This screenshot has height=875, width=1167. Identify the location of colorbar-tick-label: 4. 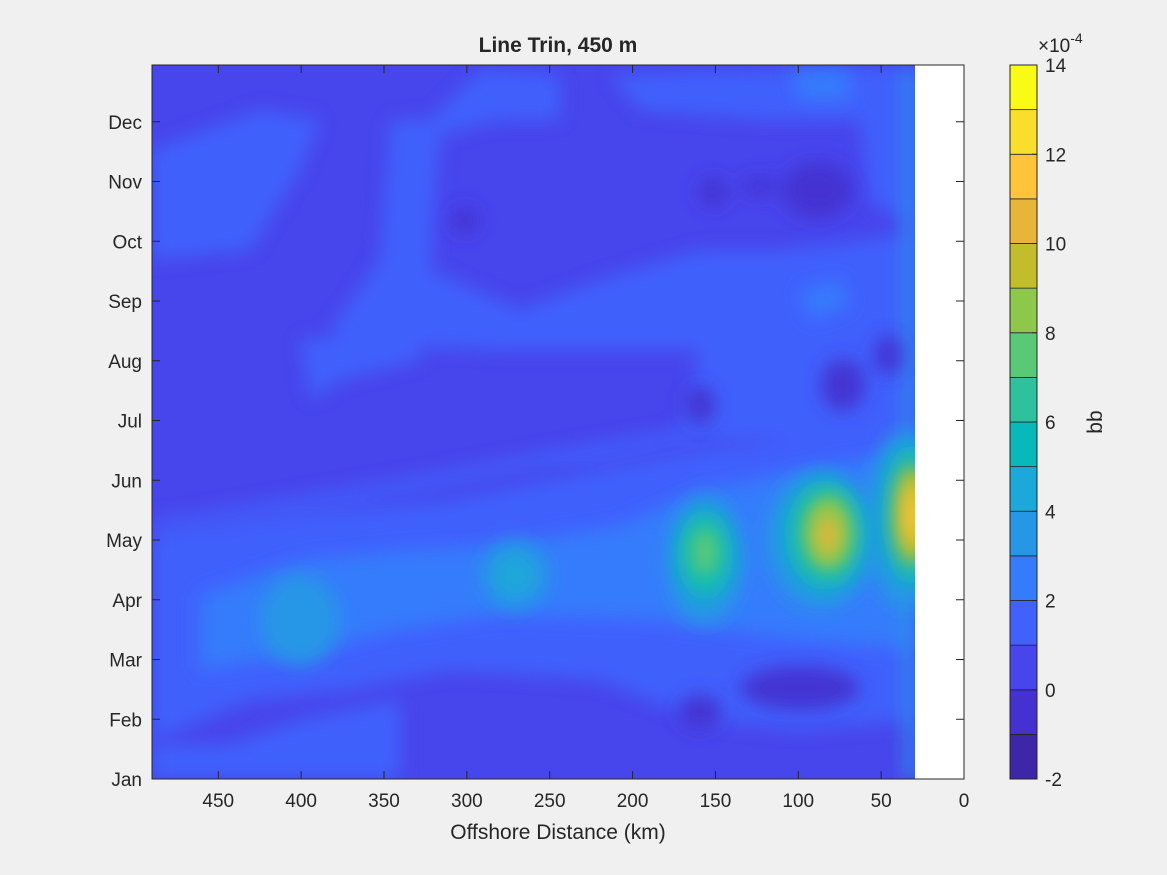
(1050, 512).